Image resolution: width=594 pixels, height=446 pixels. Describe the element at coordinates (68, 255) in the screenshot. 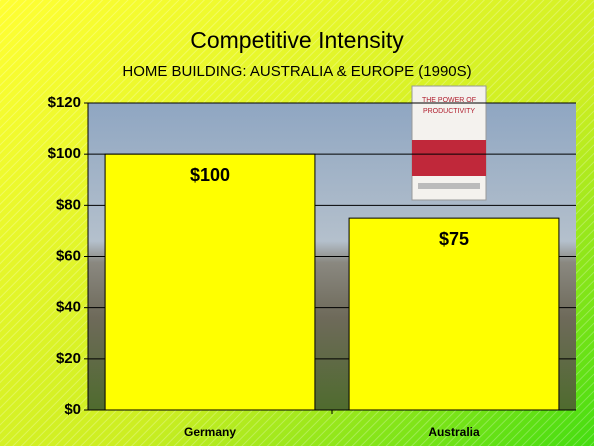

I see `y-tick-label: $60` at that location.